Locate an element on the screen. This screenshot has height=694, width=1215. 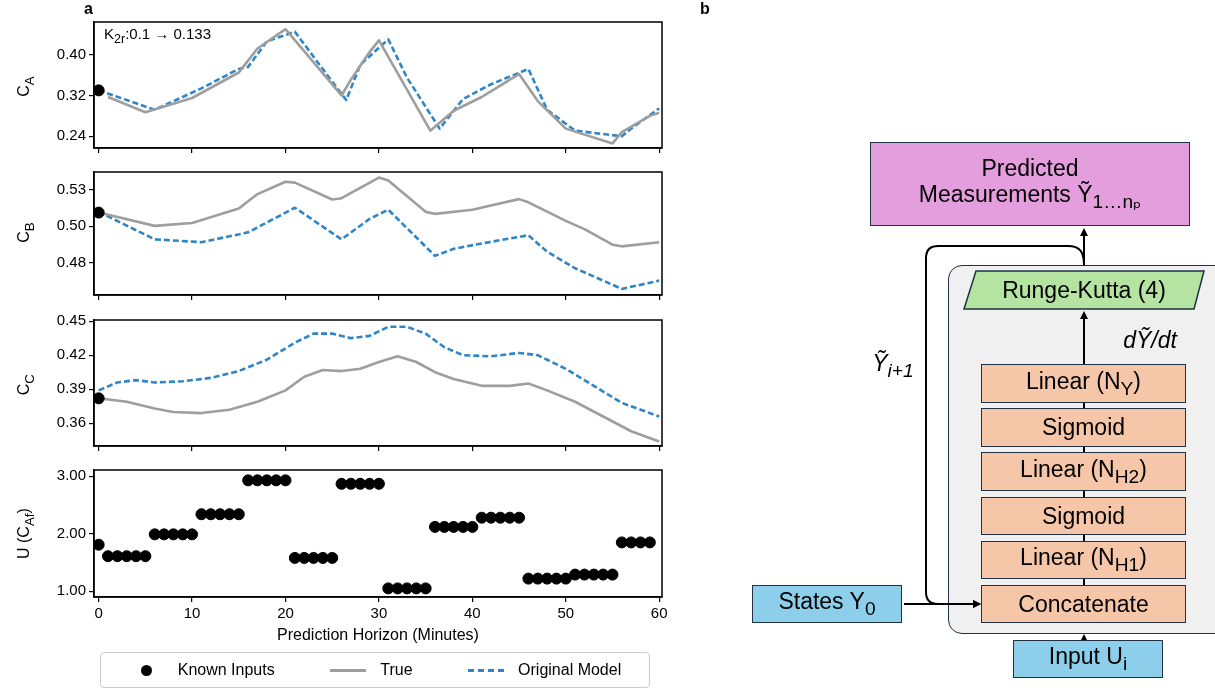
text: Ỹ$_{i+1}$ is located at coordinates (893, 366).